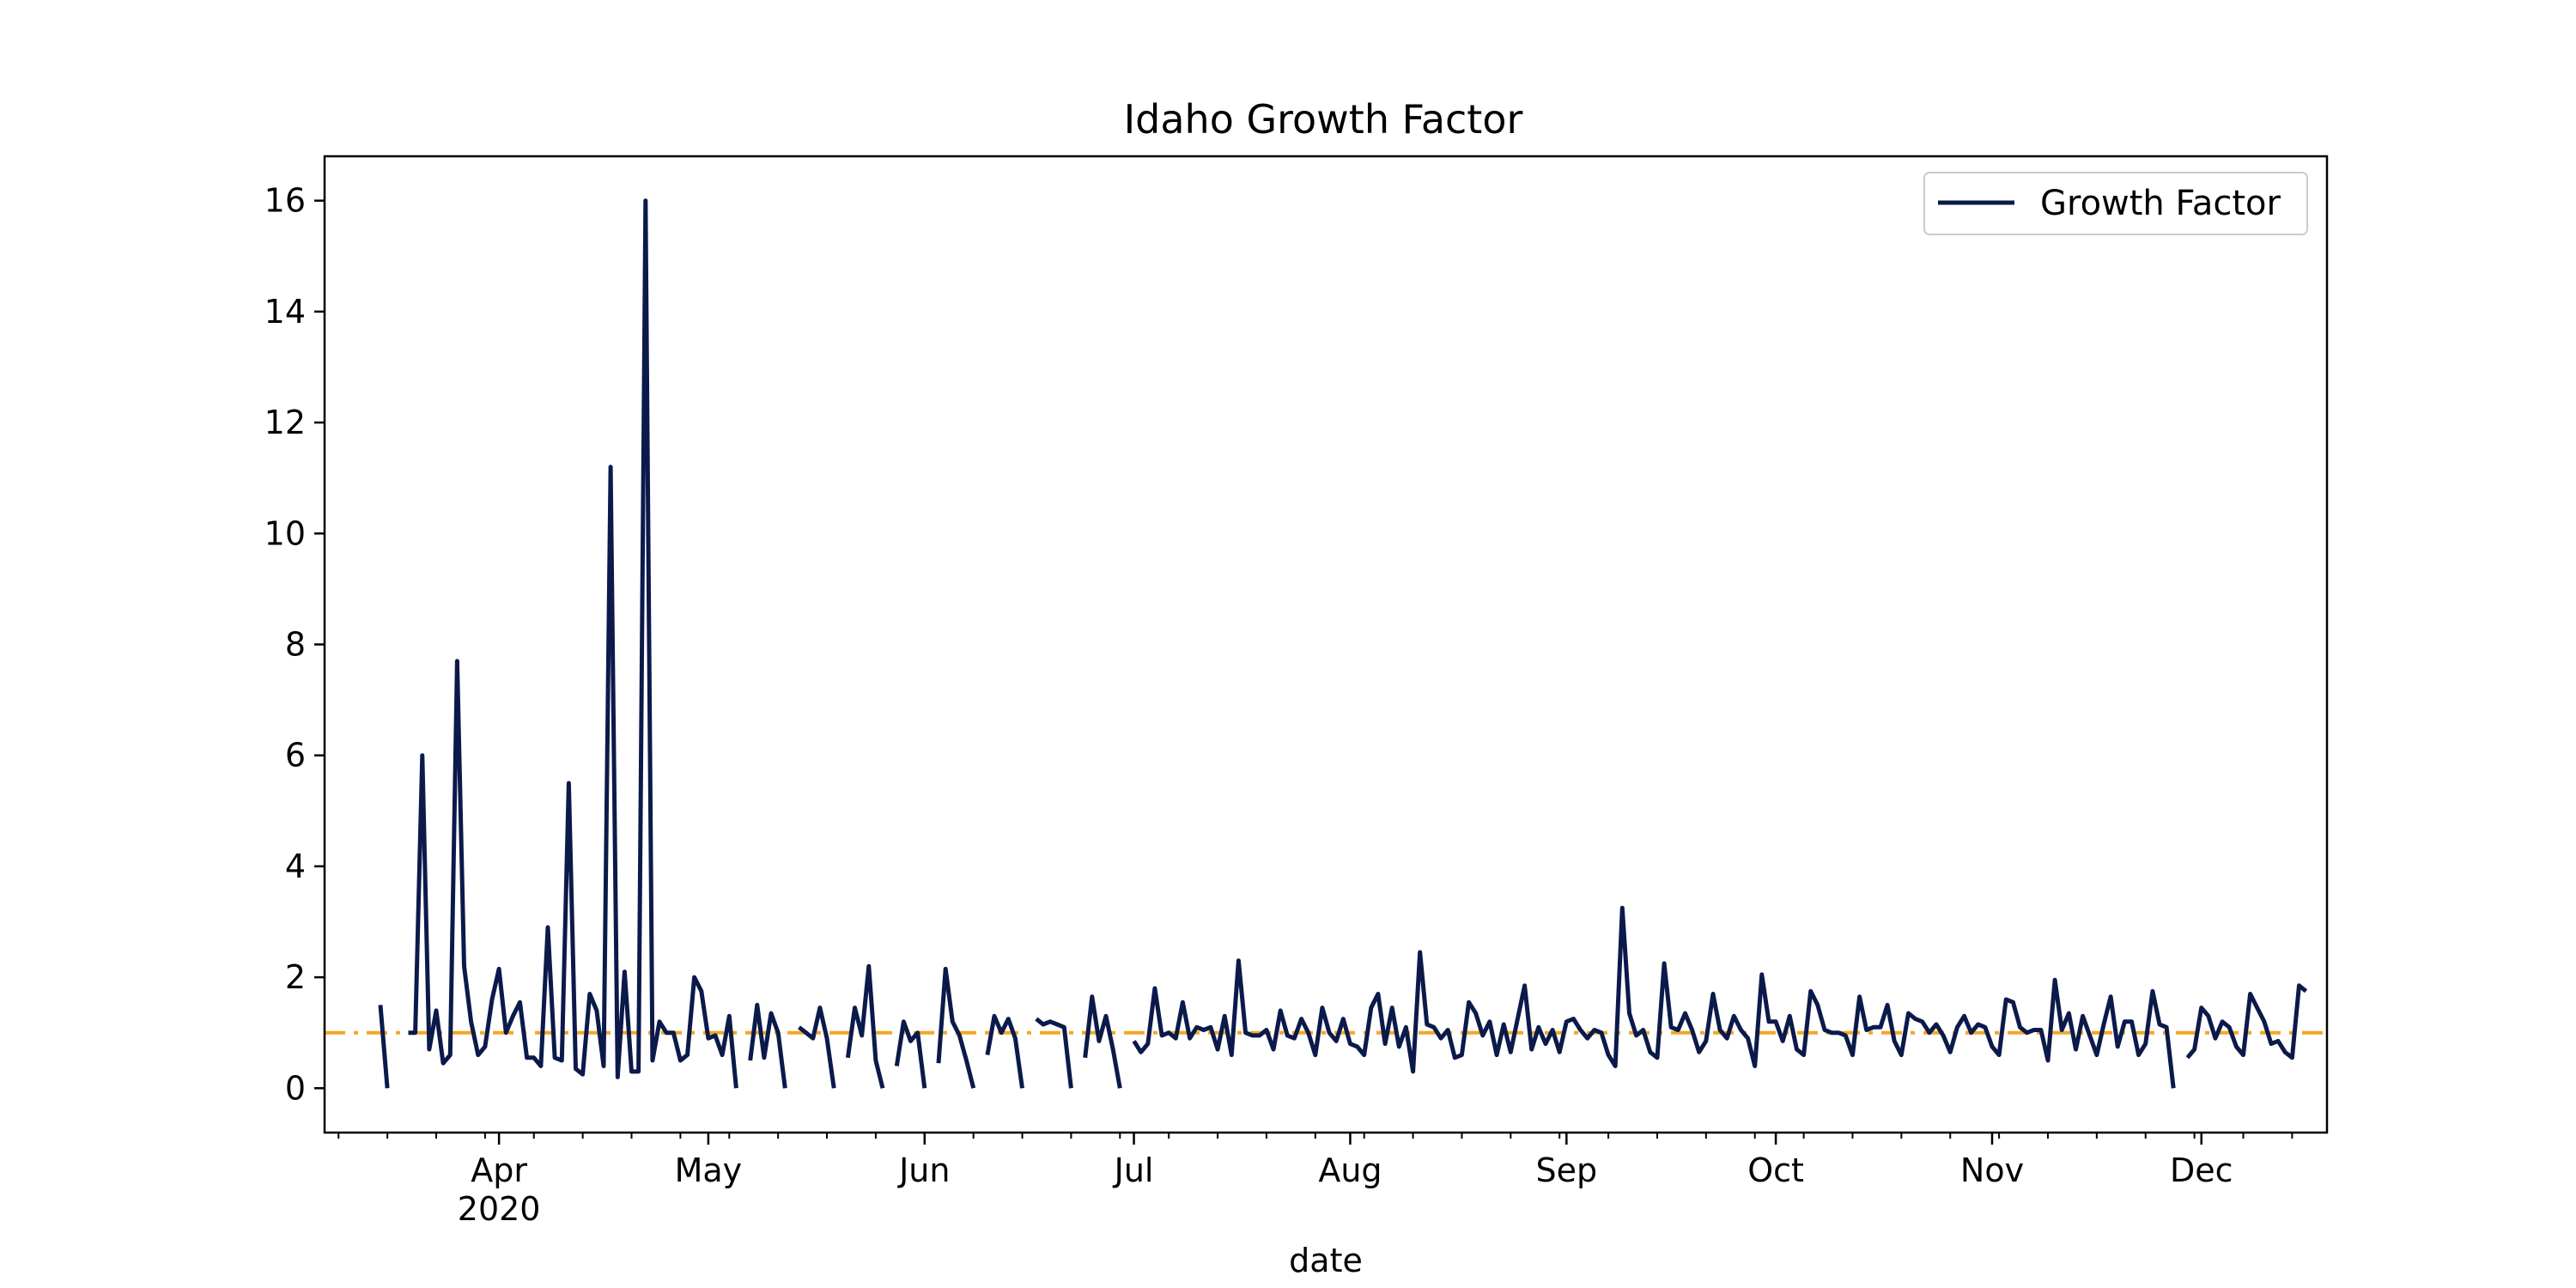  What do you see at coordinates (1133, 1170) in the screenshot?
I see `x-tick-label: Jul` at bounding box center [1133, 1170].